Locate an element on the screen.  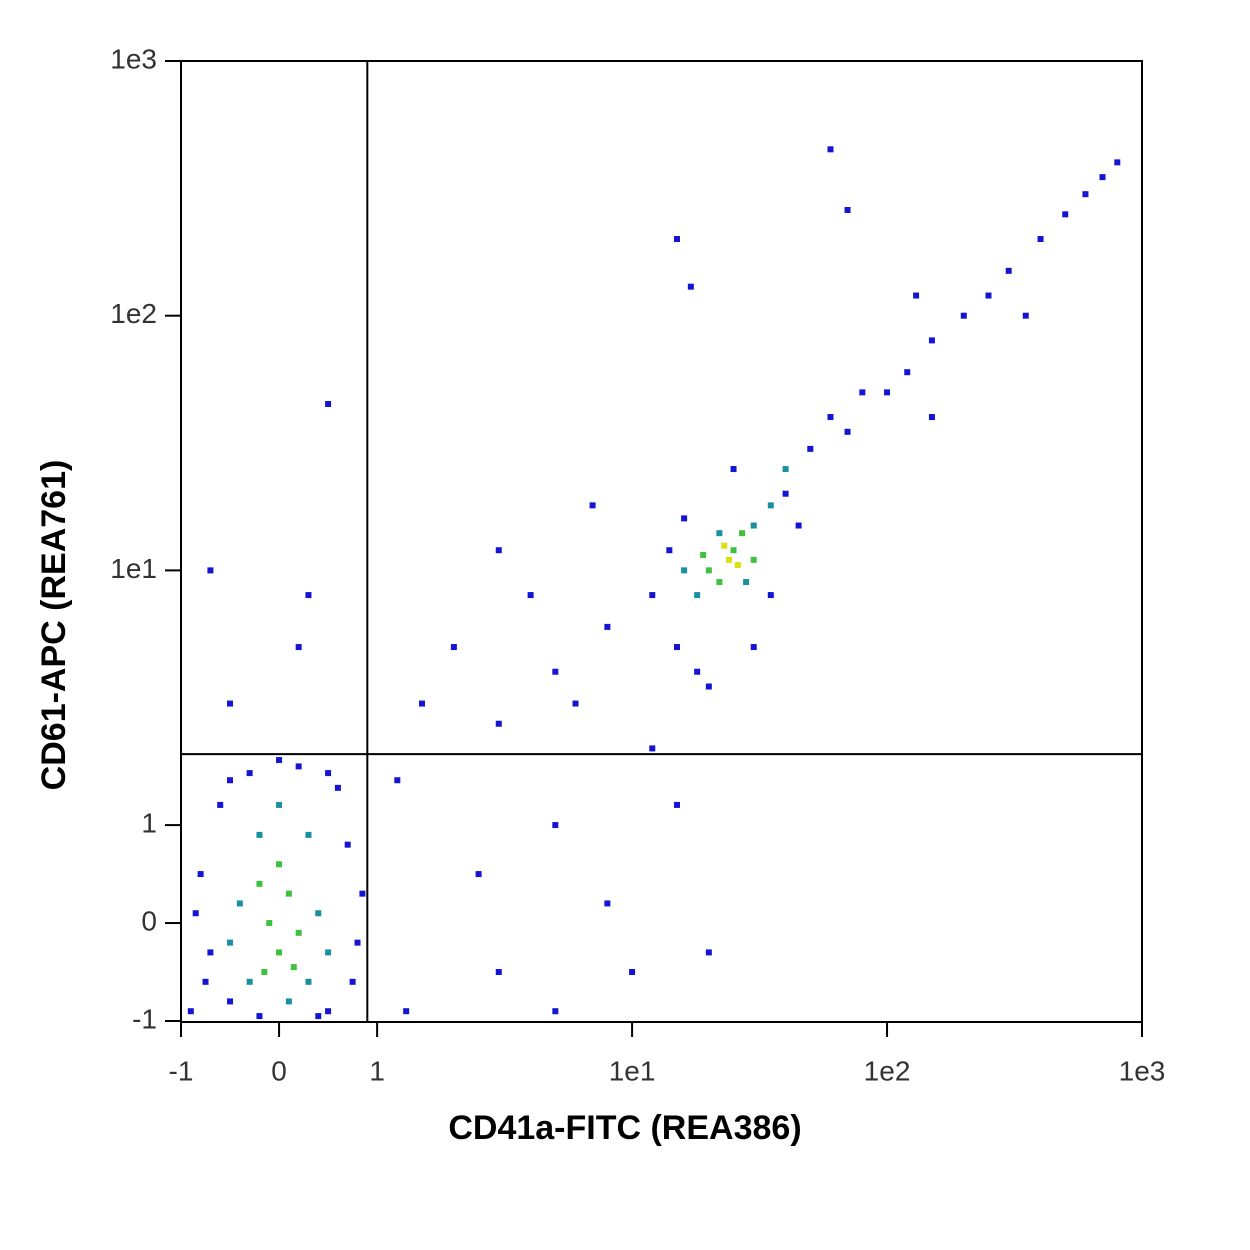
x-tick-label: 1e2 is located at coordinates (887, 1070).